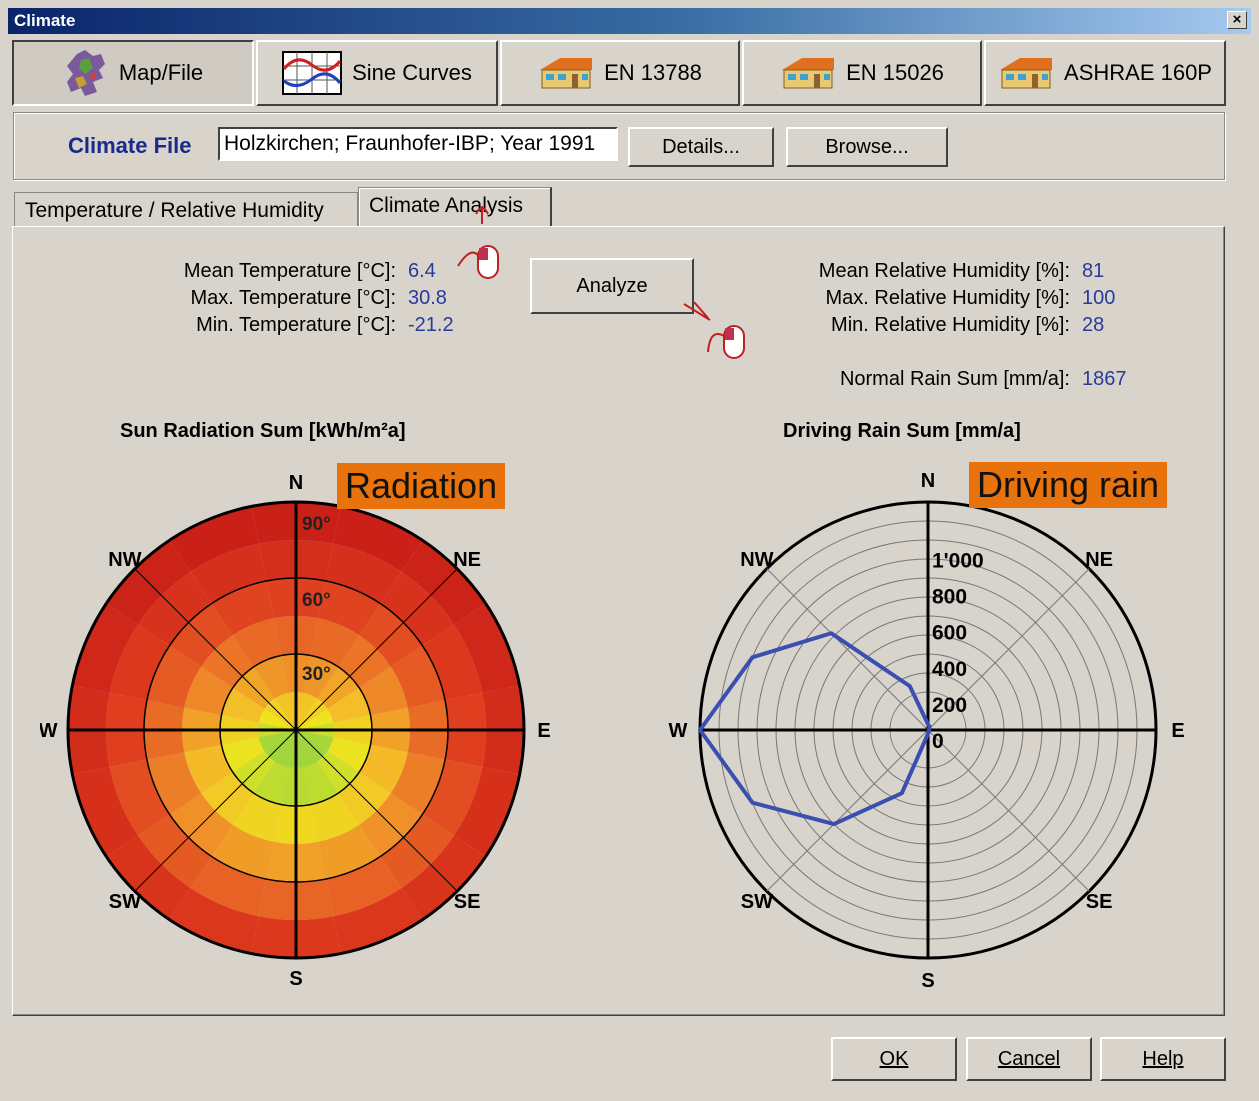 The width and height of the screenshot is (1259, 1101). What do you see at coordinates (412, 72) in the screenshot?
I see `mode-label: Sine Curves` at bounding box center [412, 72].